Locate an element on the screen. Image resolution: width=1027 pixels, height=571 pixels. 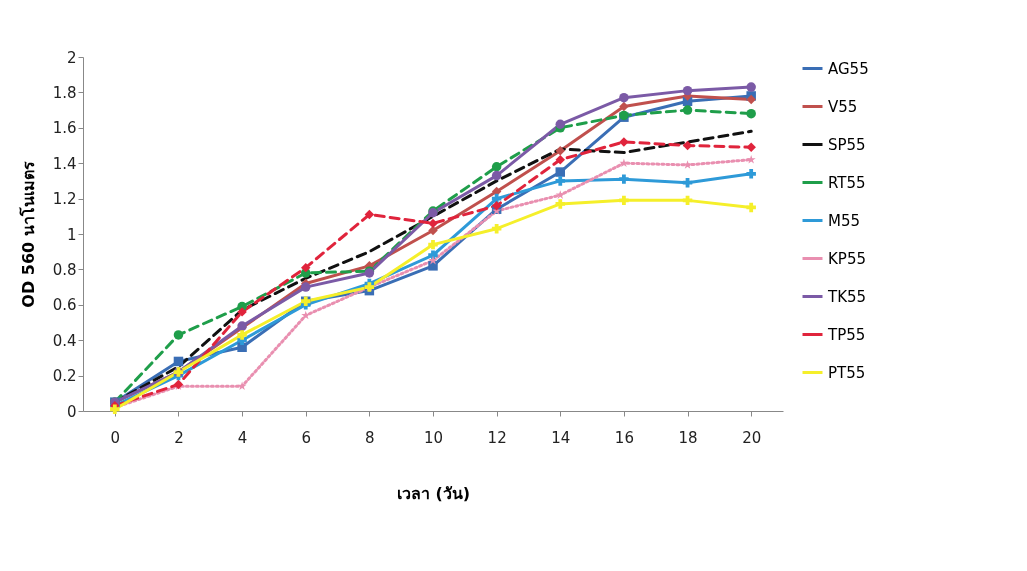
x-tick-label: 14 is located at coordinates (561, 437).